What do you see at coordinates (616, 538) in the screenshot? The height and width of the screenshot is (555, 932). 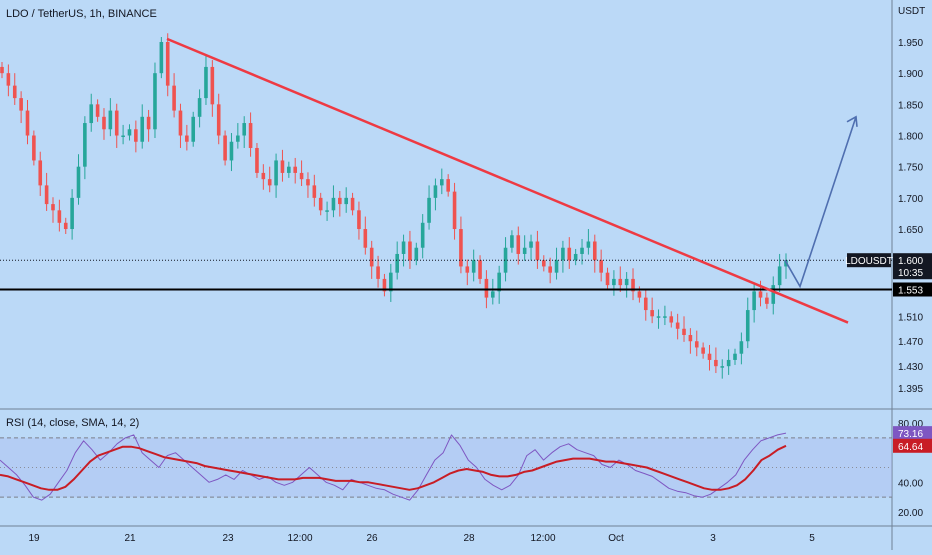 I see `time-tick-label: Oct` at bounding box center [616, 538].